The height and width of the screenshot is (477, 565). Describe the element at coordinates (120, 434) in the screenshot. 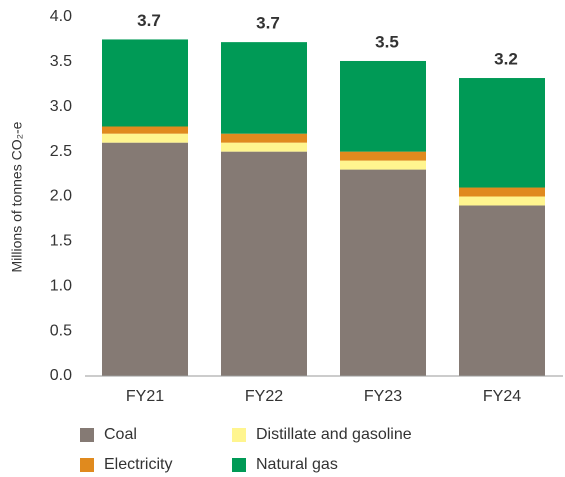

I see `legend-label: Coal` at that location.